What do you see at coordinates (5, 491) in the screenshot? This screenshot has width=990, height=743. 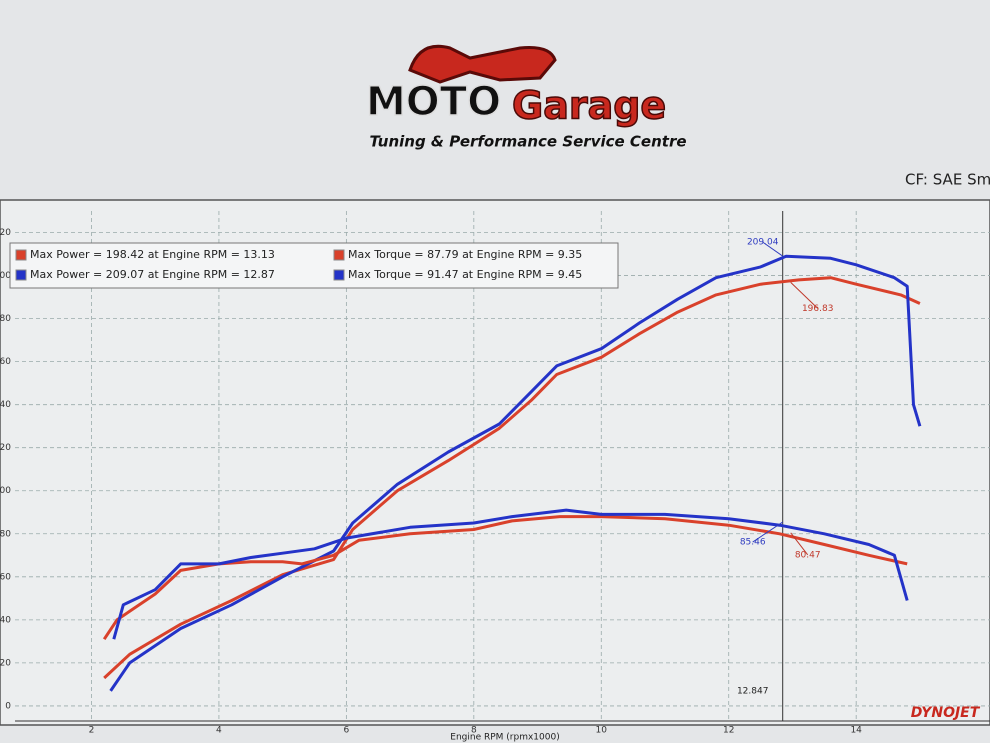 I see `y-tick-label: 100` at bounding box center [5, 491].